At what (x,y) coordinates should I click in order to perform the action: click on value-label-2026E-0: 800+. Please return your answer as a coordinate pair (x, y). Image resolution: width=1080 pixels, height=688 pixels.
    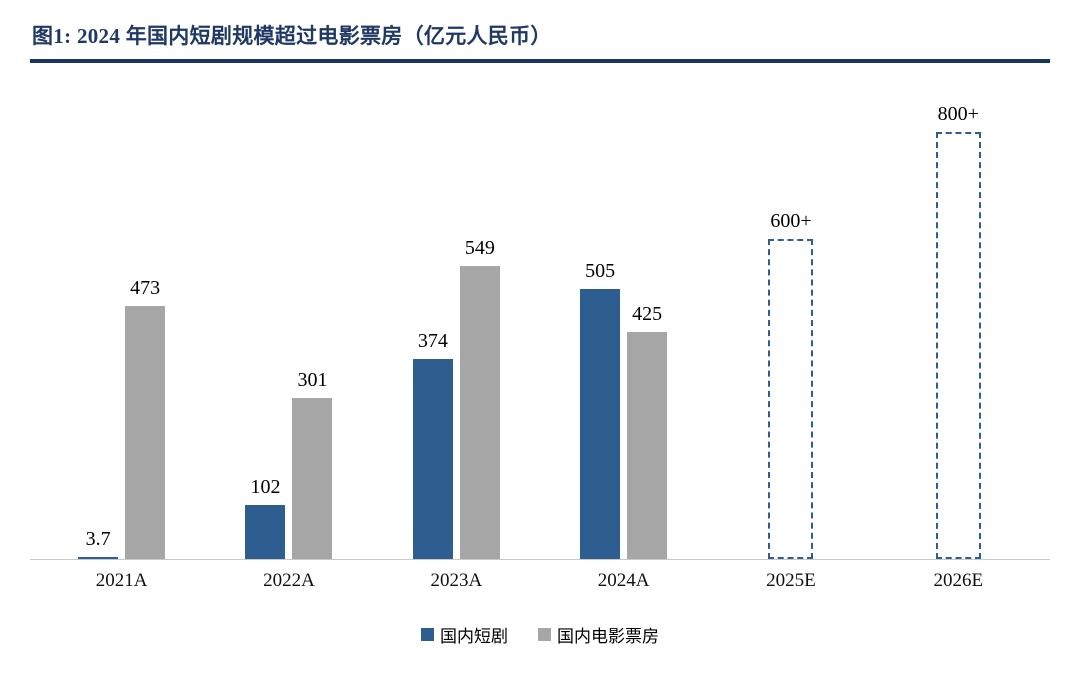
    Looking at the image, I should click on (958, 114).